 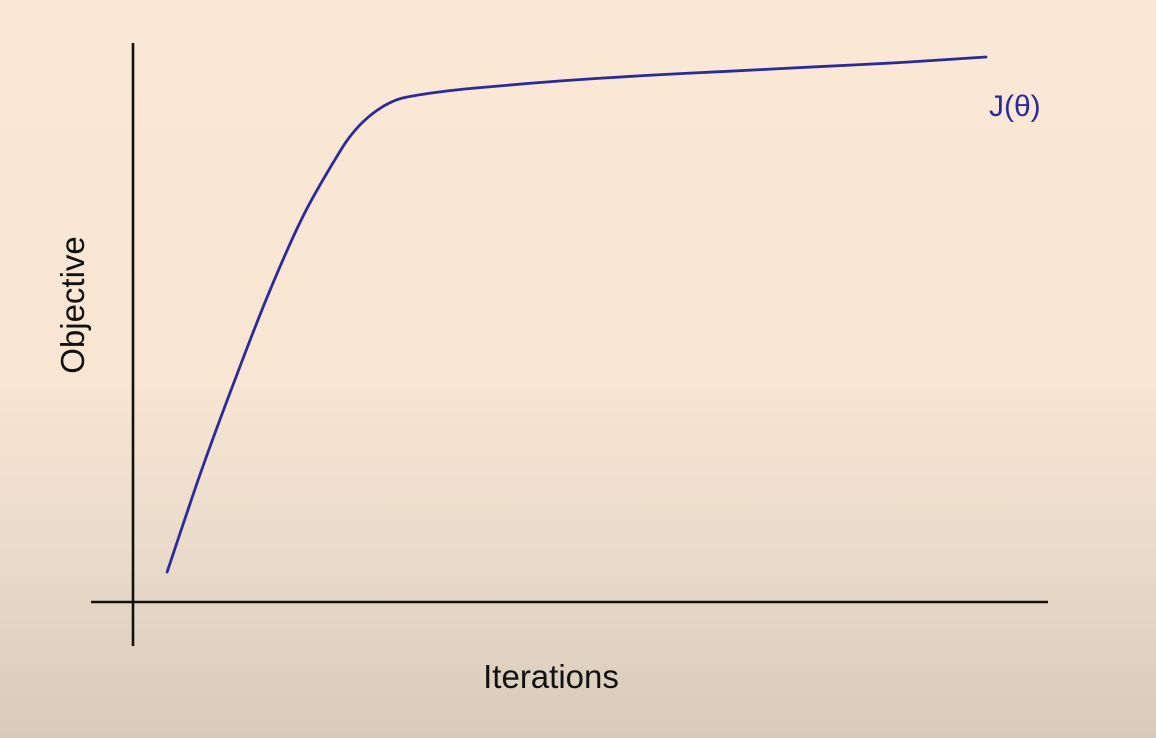 What do you see at coordinates (551, 676) in the screenshot?
I see `x-axis-label: Iterations` at bounding box center [551, 676].